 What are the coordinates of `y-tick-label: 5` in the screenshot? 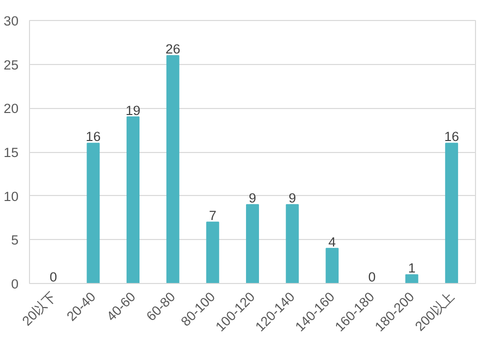 It's located at (15, 240).